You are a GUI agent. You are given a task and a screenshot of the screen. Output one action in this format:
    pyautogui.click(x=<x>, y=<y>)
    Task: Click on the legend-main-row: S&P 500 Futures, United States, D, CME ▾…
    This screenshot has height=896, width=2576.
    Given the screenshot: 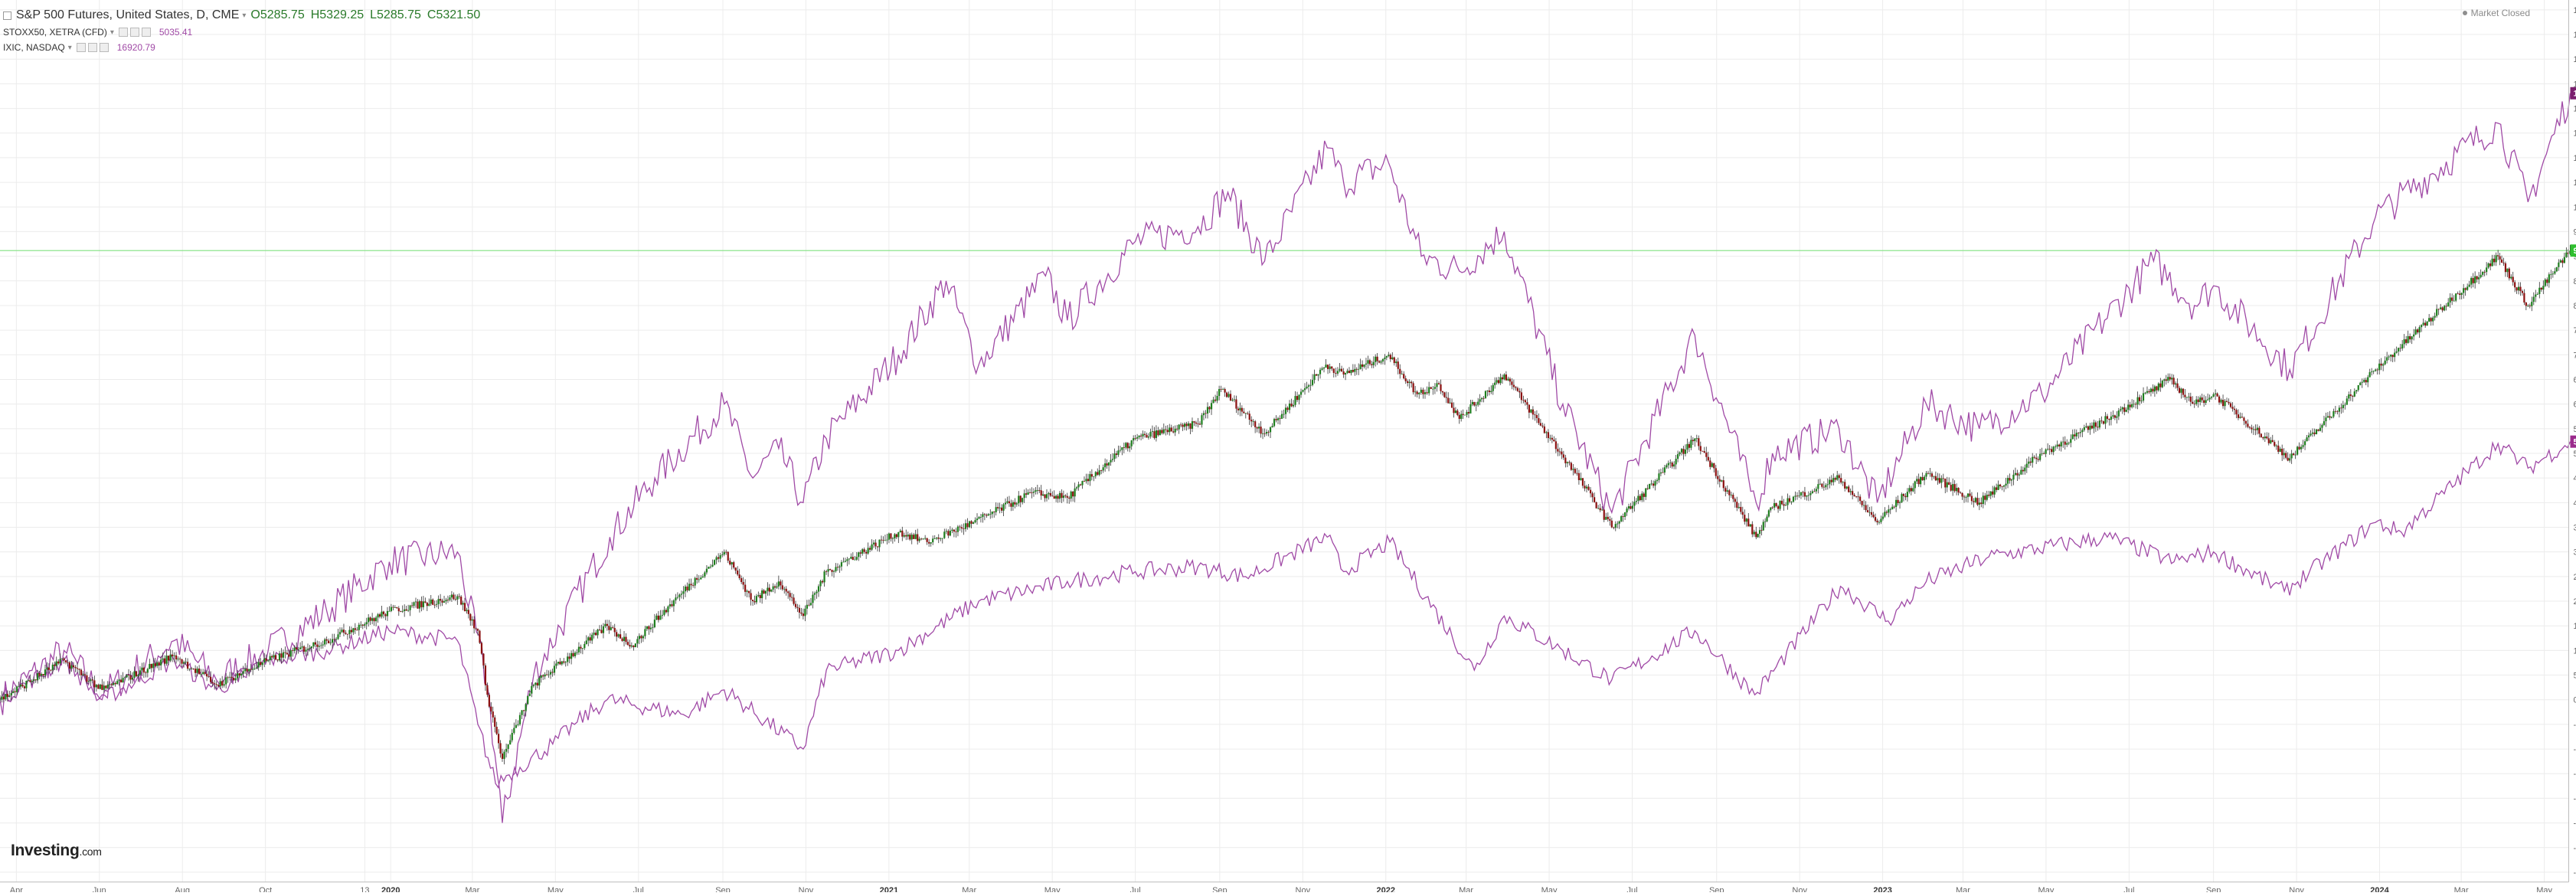 What is the action you would take?
    pyautogui.click(x=244, y=16)
    